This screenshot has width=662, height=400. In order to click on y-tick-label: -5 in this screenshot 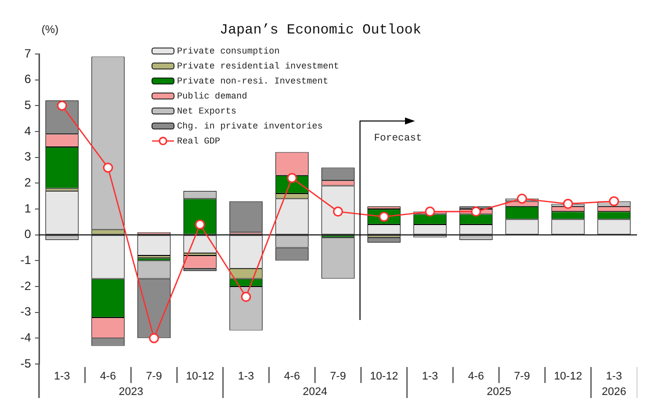, I will do `click(26, 363)`.